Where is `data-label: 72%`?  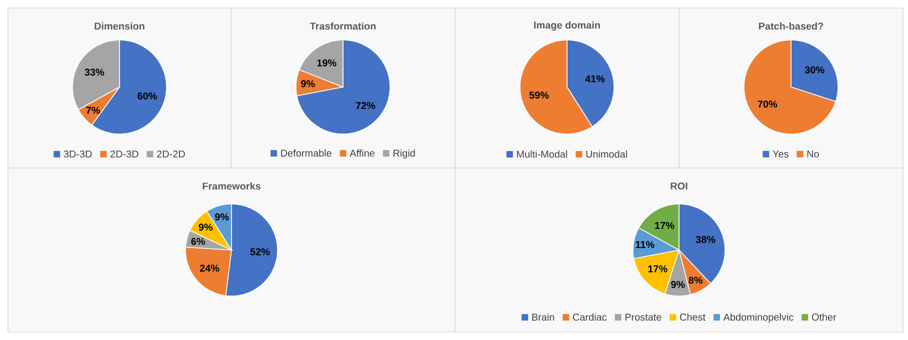 data-label: 72% is located at coordinates (366, 106).